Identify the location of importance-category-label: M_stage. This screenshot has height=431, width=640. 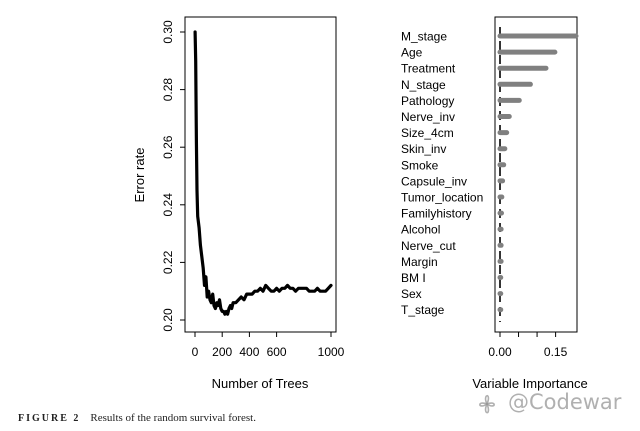
(424, 37).